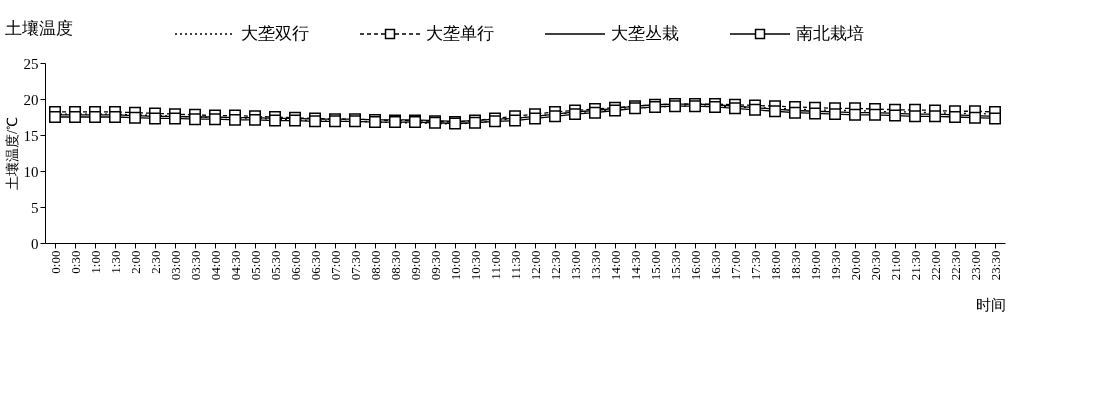  I want to click on legend-label: 大垄单行, so click(460, 33).